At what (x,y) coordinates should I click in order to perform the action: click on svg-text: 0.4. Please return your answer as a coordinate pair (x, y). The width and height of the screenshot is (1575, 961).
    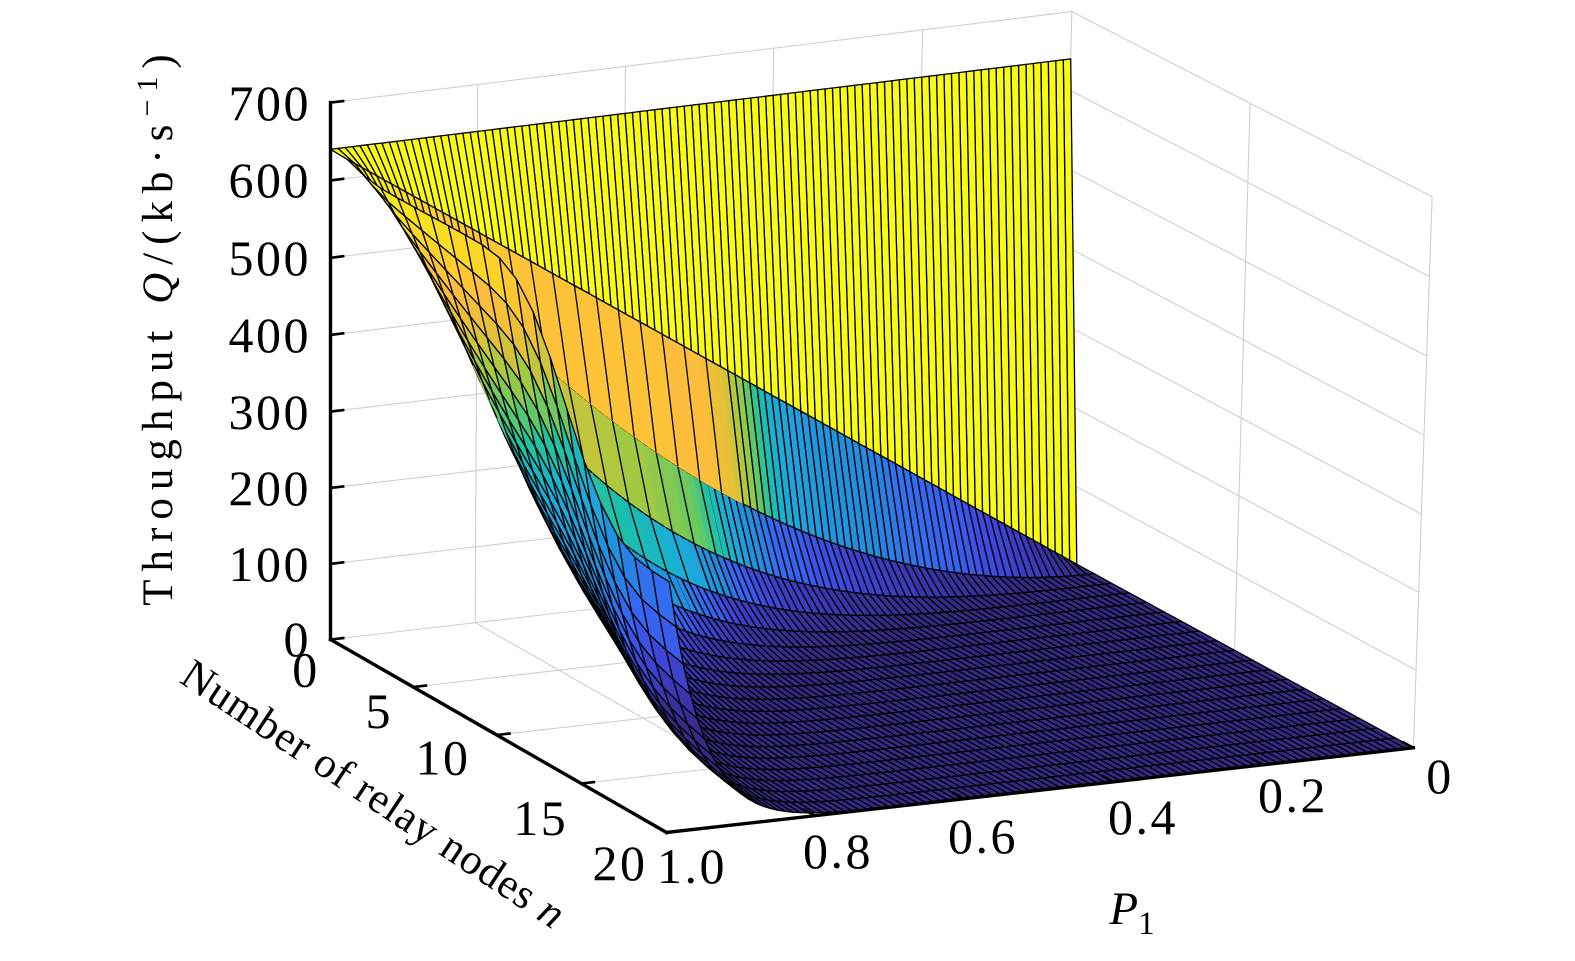
    Looking at the image, I should click on (1143, 817).